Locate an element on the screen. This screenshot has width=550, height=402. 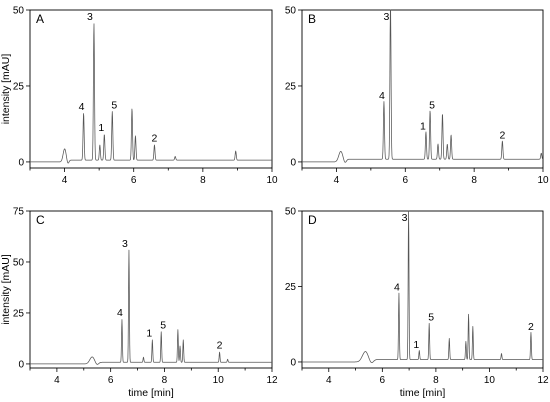
panel-letter: D is located at coordinates (312, 220).